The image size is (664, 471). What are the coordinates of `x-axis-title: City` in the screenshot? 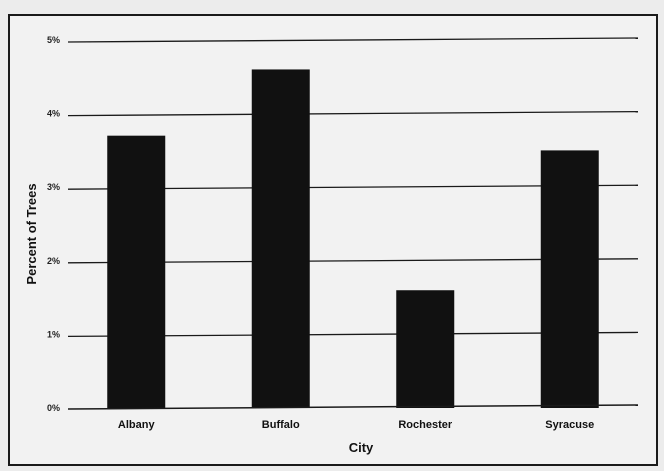 It's located at (361, 447).